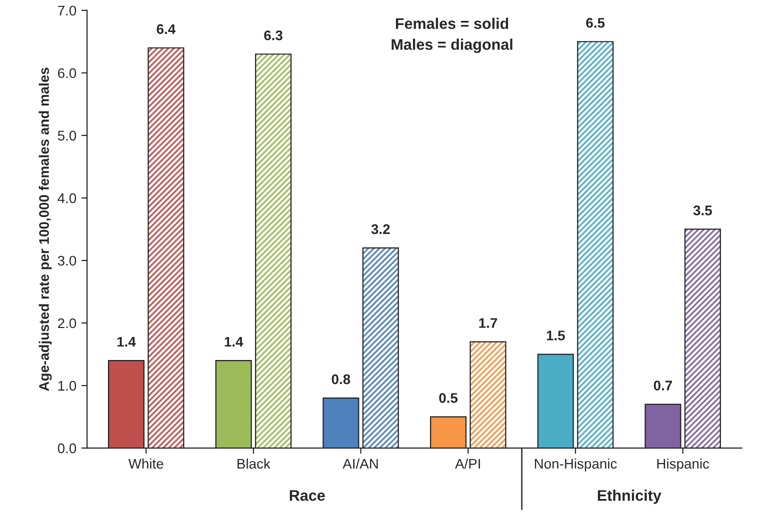  I want to click on y-tick-label: 2.0, so click(67, 323).